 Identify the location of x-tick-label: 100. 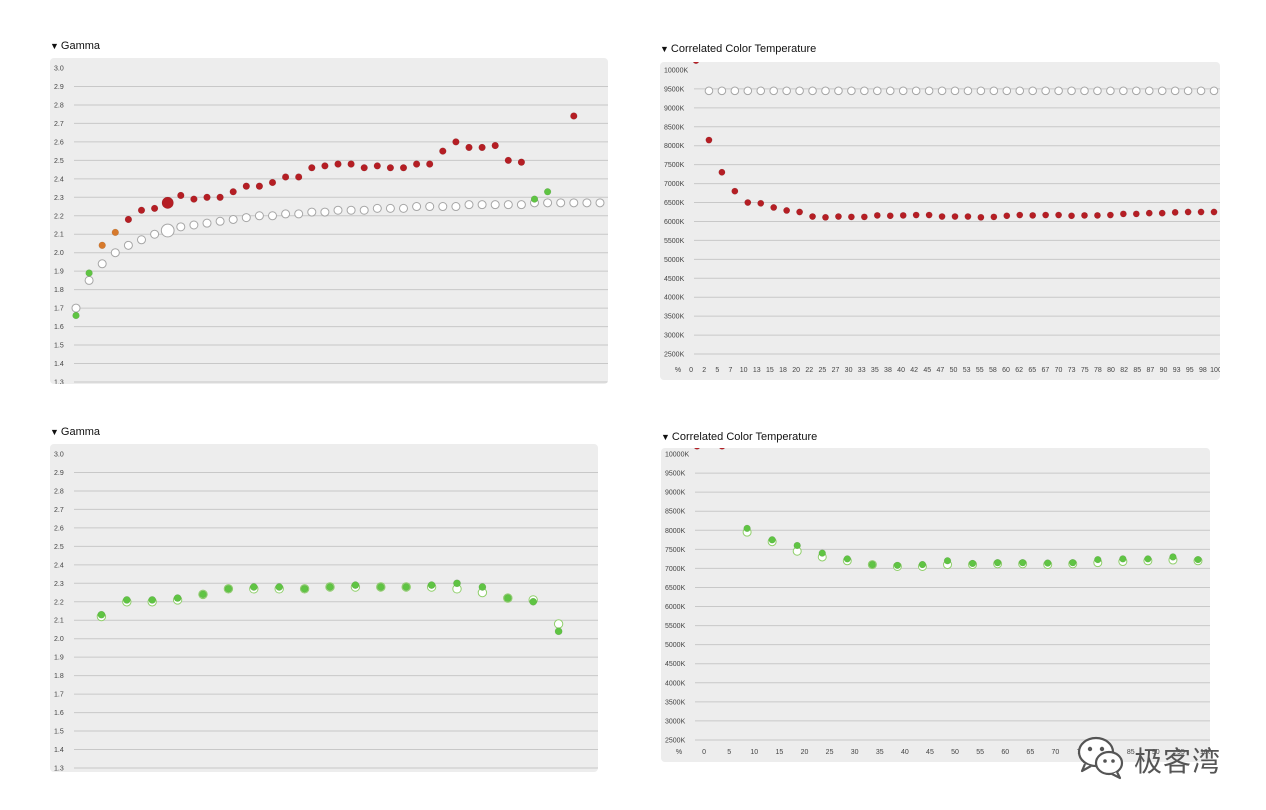
(1215, 370).